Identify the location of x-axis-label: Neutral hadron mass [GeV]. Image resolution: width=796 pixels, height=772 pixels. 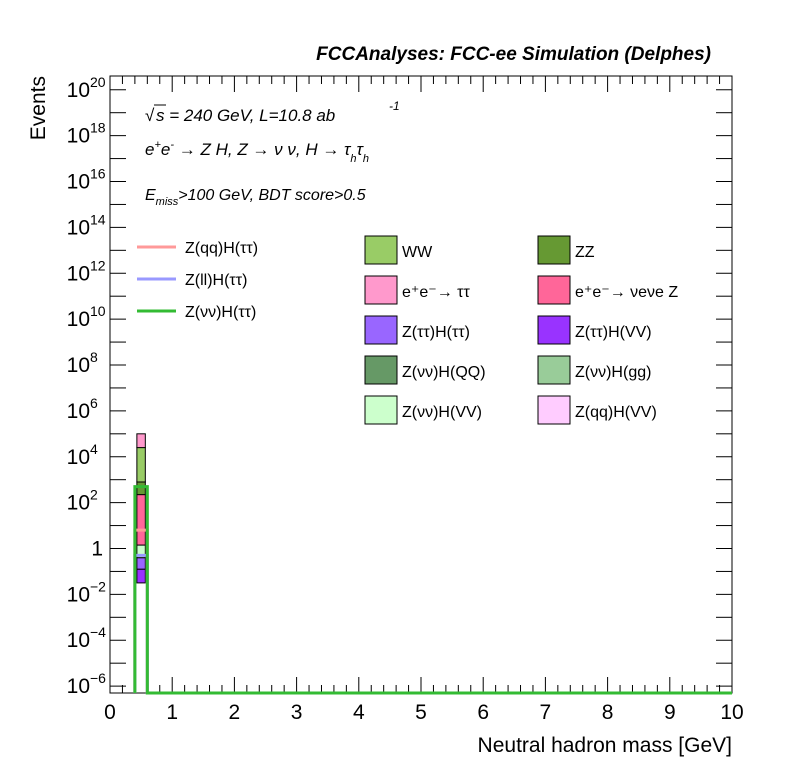
(605, 745).